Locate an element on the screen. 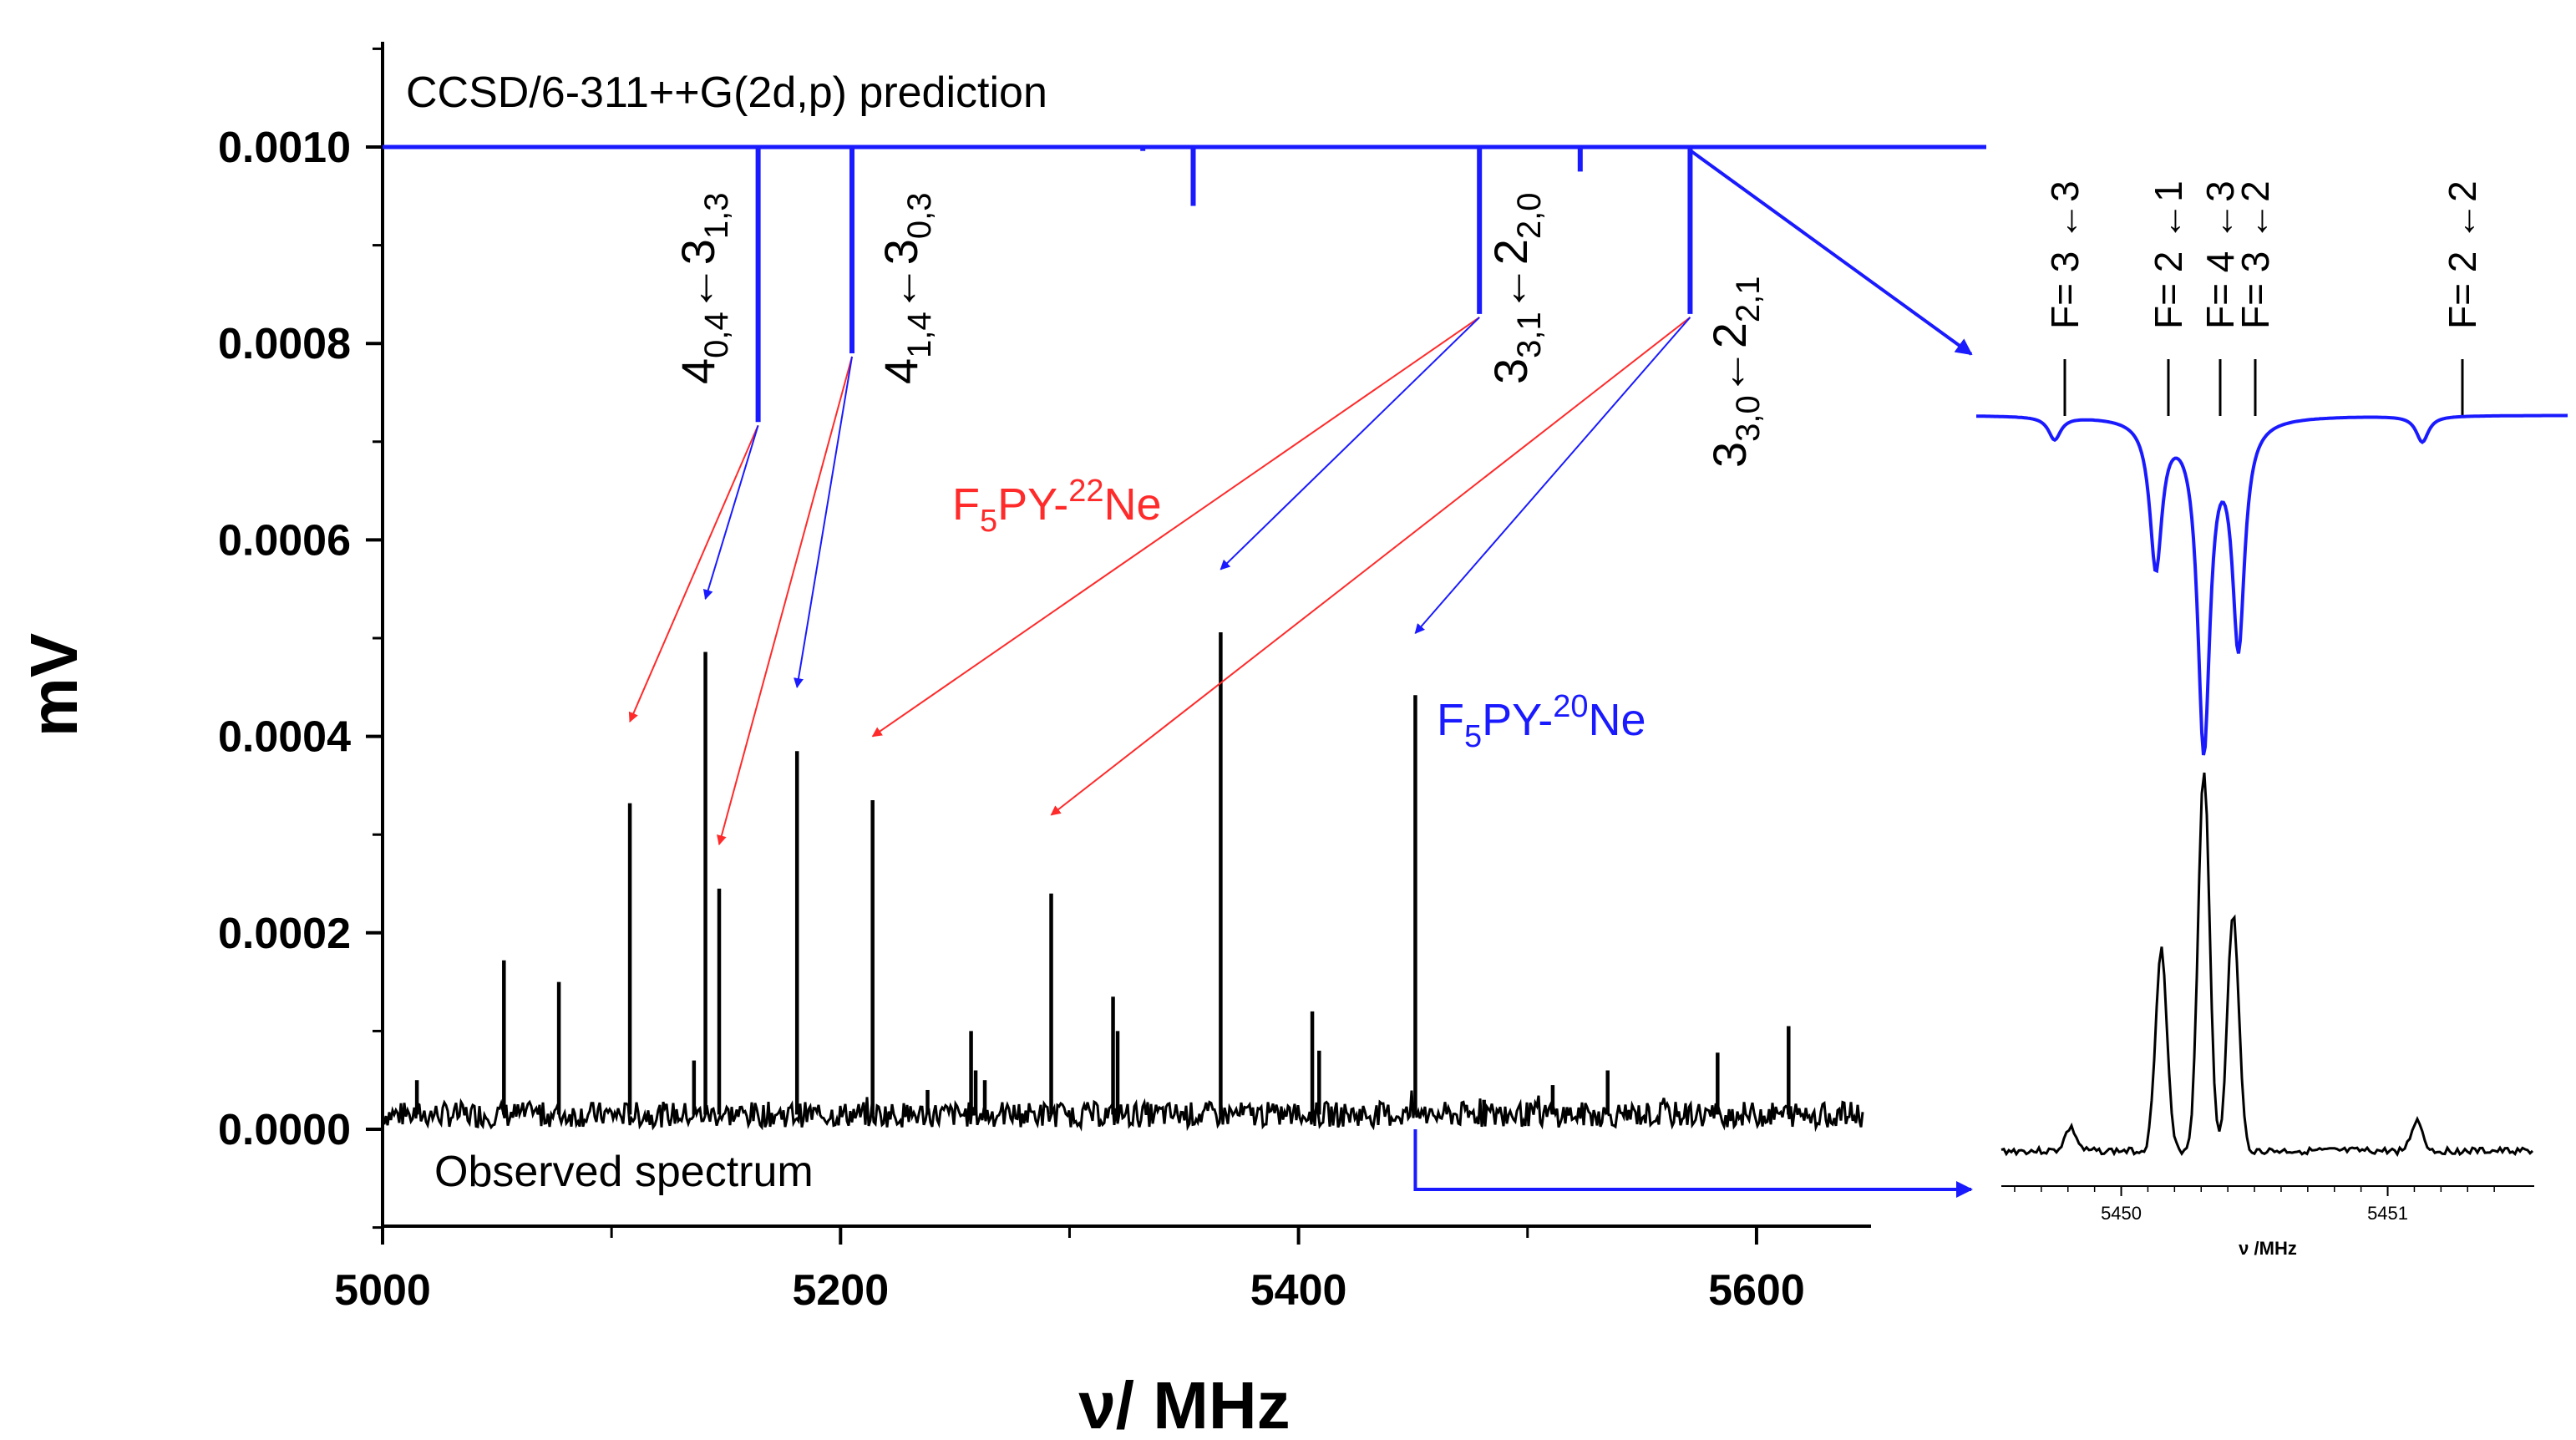 The height and width of the screenshot is (1440, 2576). inset-observed-trace is located at coordinates (2267, 965).